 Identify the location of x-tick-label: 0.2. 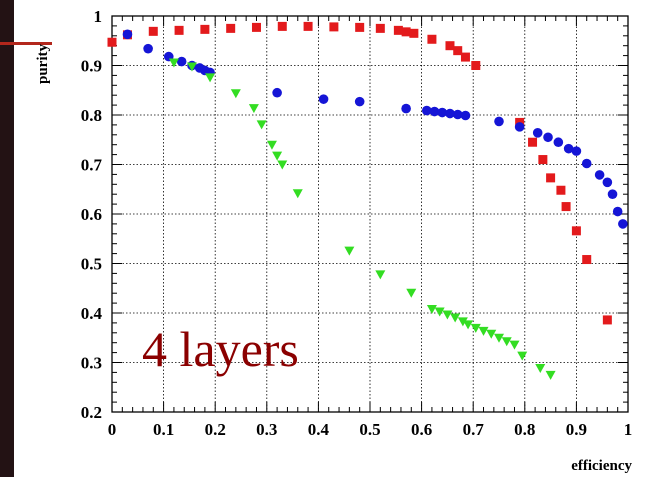
(215, 429).